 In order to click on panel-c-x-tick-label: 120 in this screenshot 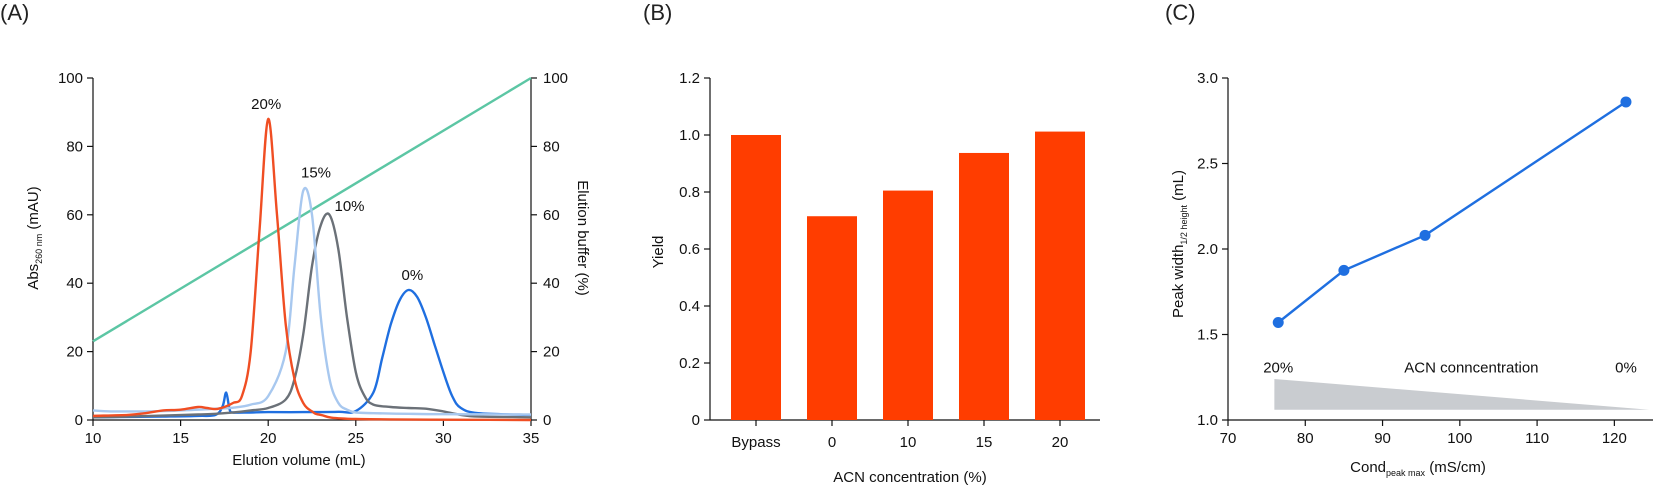, I will do `click(1614, 438)`.